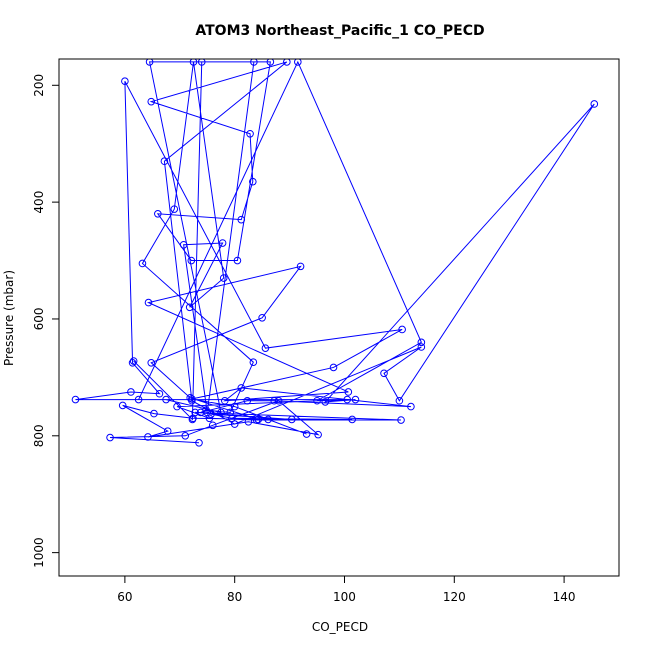  I want to click on x-tick-label: 120, so click(454, 597).